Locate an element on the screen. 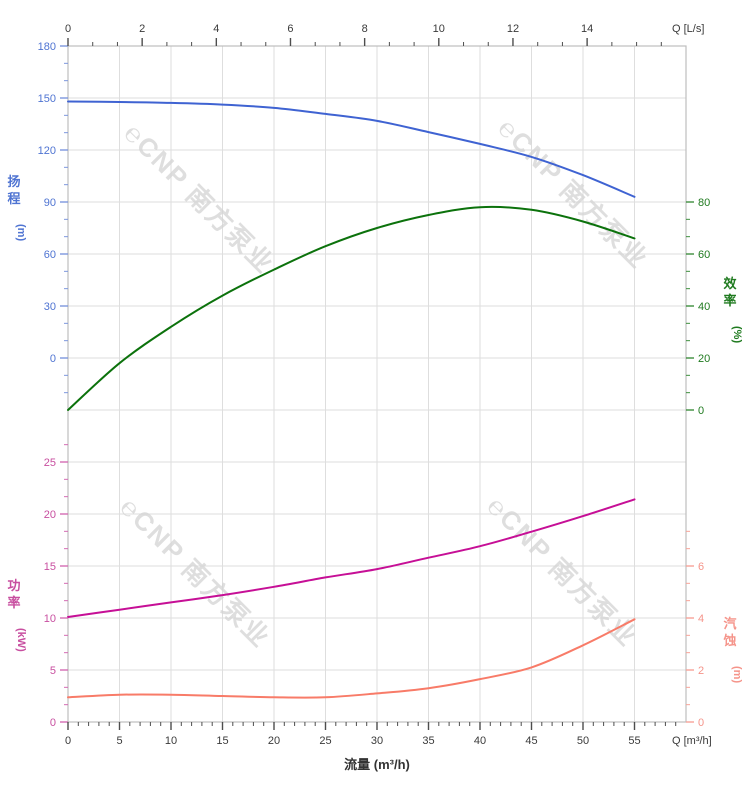  head-axis-tick-label: 30 is located at coordinates (50, 307).